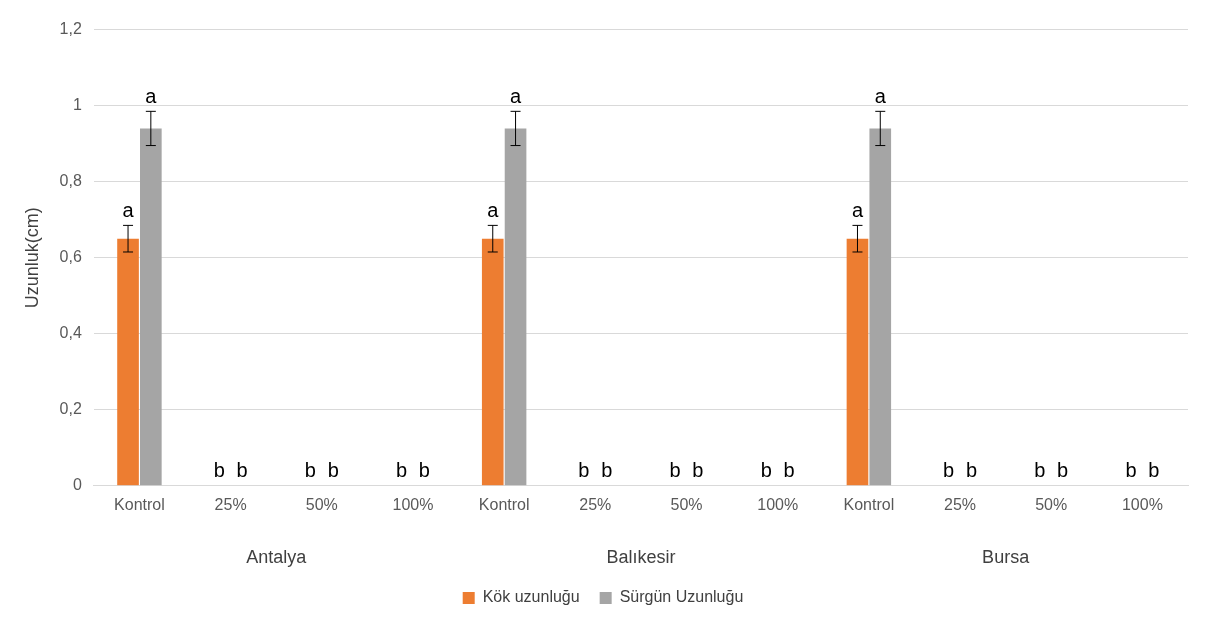 The height and width of the screenshot is (626, 1217). Describe the element at coordinates (70, 29) in the screenshot. I see `y-tick-label: 1,2` at that location.